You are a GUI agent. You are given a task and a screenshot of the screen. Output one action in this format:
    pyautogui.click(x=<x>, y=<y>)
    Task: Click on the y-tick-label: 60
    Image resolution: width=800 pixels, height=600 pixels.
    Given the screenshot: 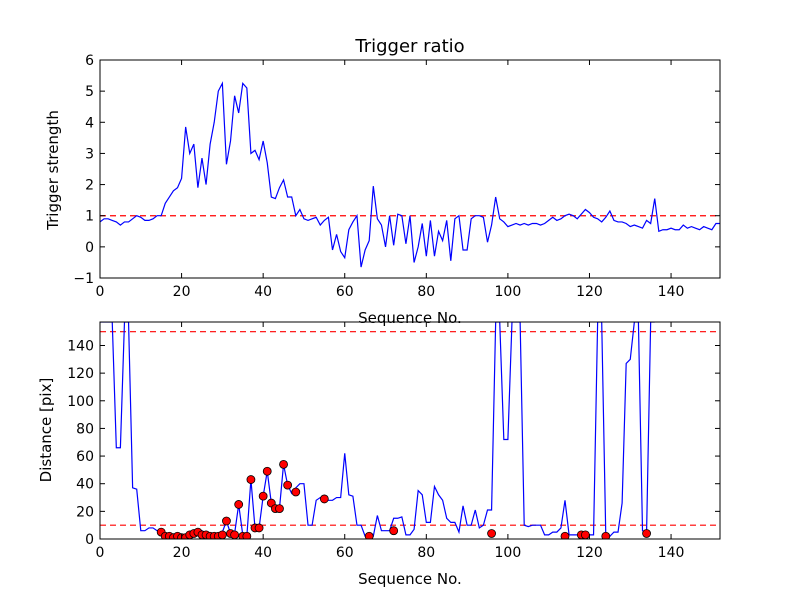 What is the action you would take?
    pyautogui.click(x=85, y=457)
    